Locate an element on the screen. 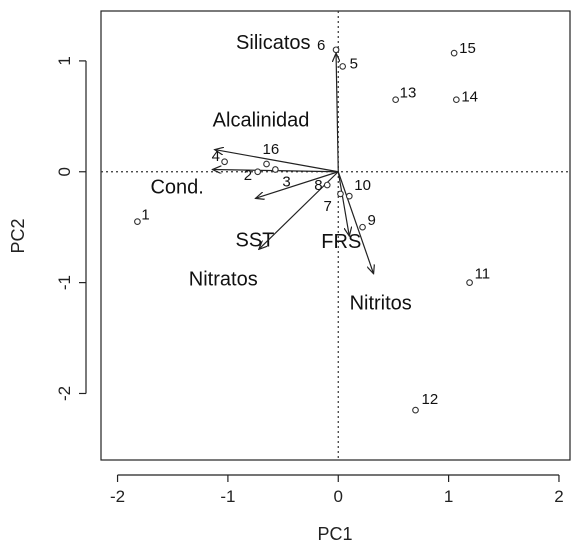 The height and width of the screenshot is (548, 571). point-label: 4 is located at coordinates (216, 156).